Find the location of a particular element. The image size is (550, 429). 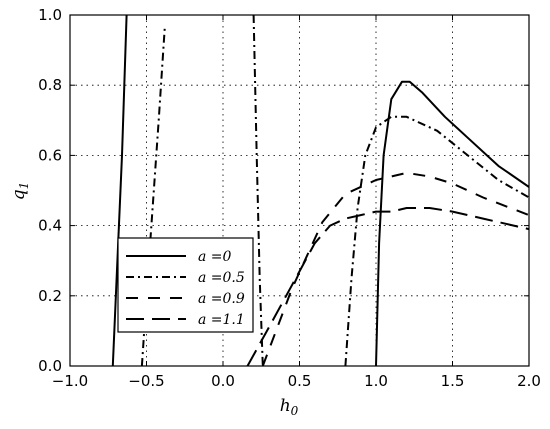

y-axis-label: q1 is located at coordinates (20, 191).